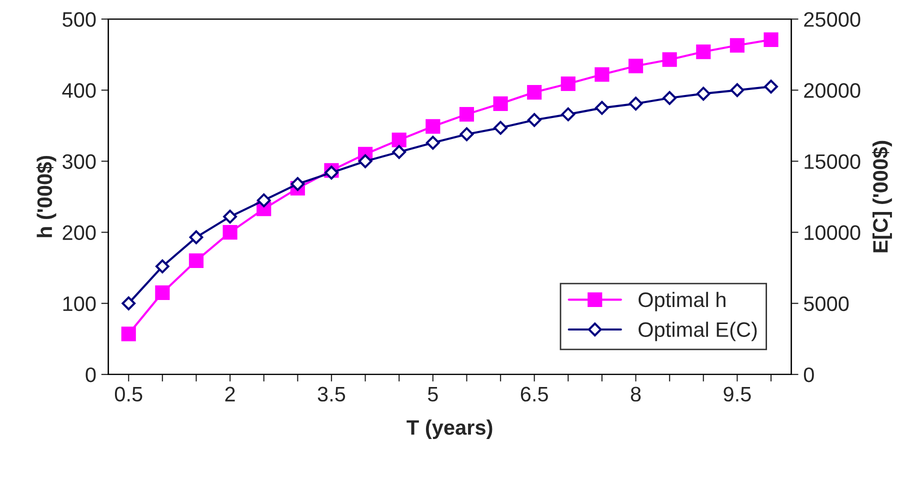  I want to click on y-tick-label: 200, so click(79, 232).